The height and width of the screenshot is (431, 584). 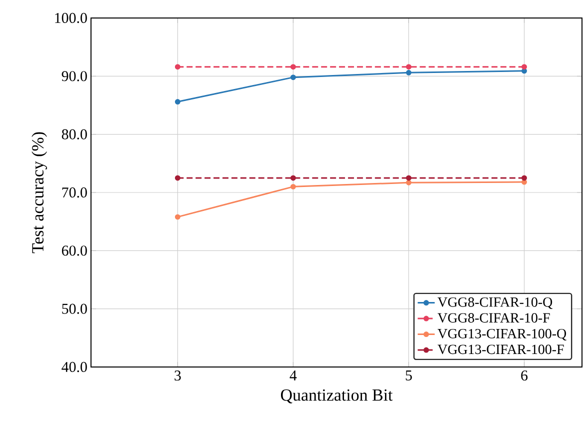 What do you see at coordinates (177, 375) in the screenshot?
I see `x-tick-label: 3` at bounding box center [177, 375].